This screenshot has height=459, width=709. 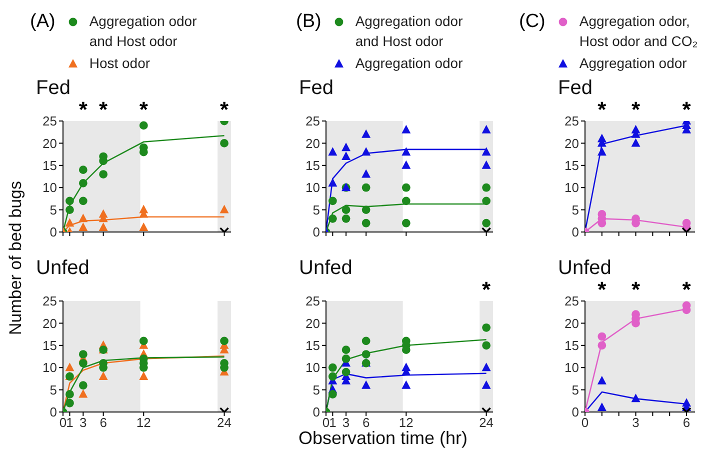 What do you see at coordinates (633, 63) in the screenshot?
I see `legend-label: Aggregation odor` at bounding box center [633, 63].